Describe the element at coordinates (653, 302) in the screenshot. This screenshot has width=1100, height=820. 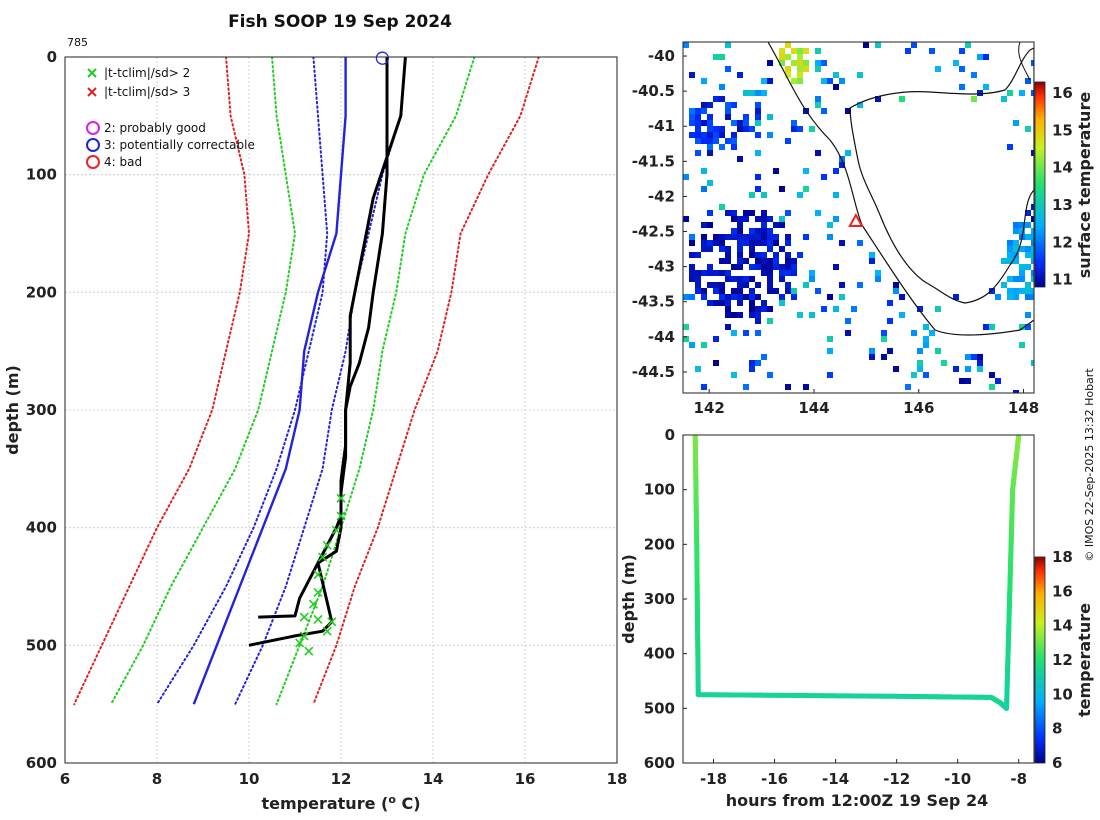
I see `map-y-tick-label: -43.5` at that location.